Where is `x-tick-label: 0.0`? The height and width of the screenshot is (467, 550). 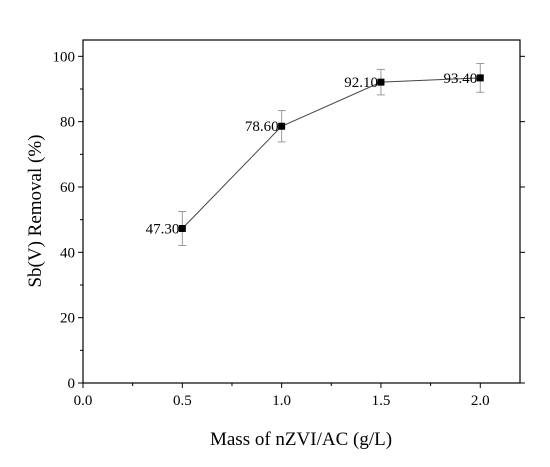 x-tick-label: 0.0 is located at coordinates (83, 401).